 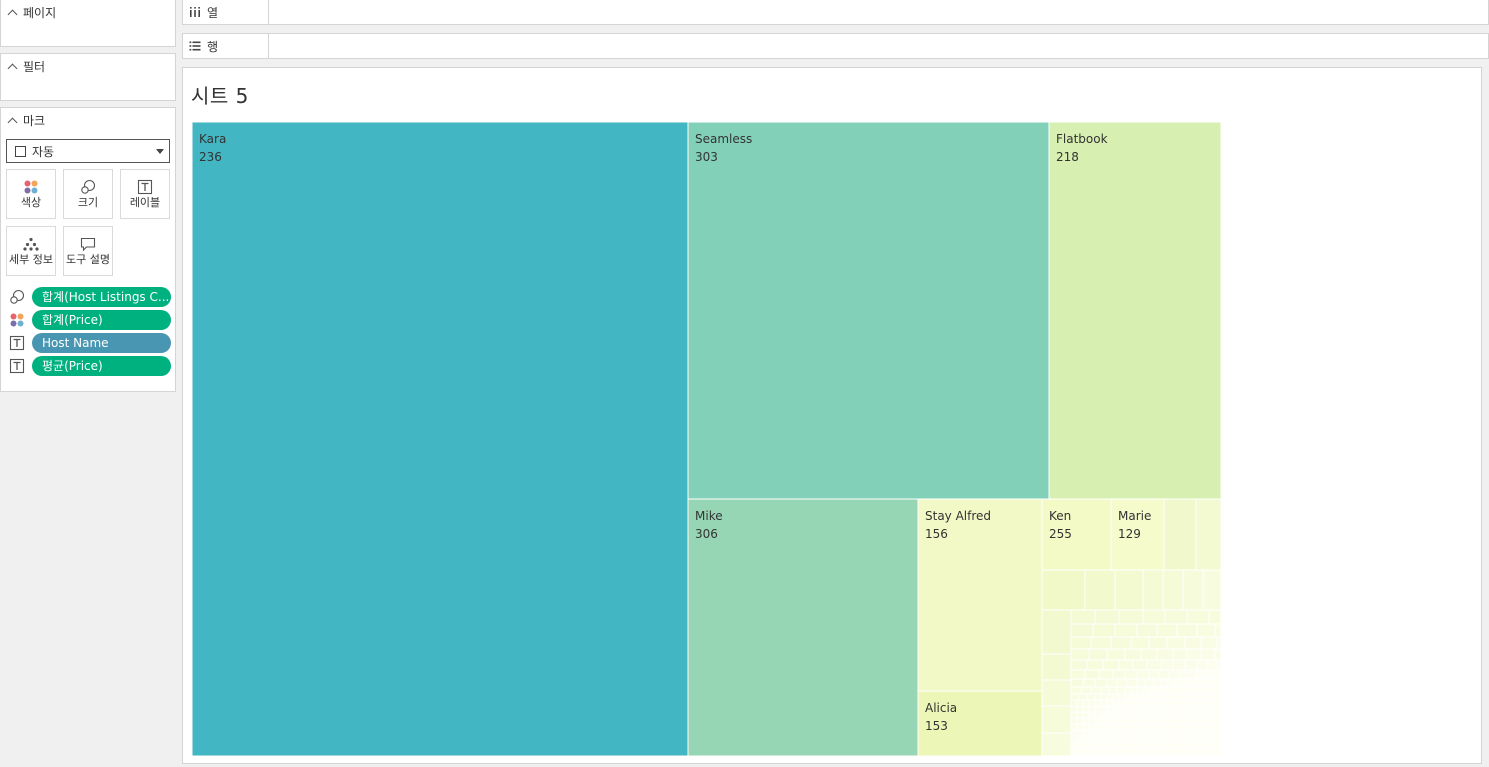 What do you see at coordinates (145, 194) in the screenshot?
I see `label-button: 레이블` at bounding box center [145, 194].